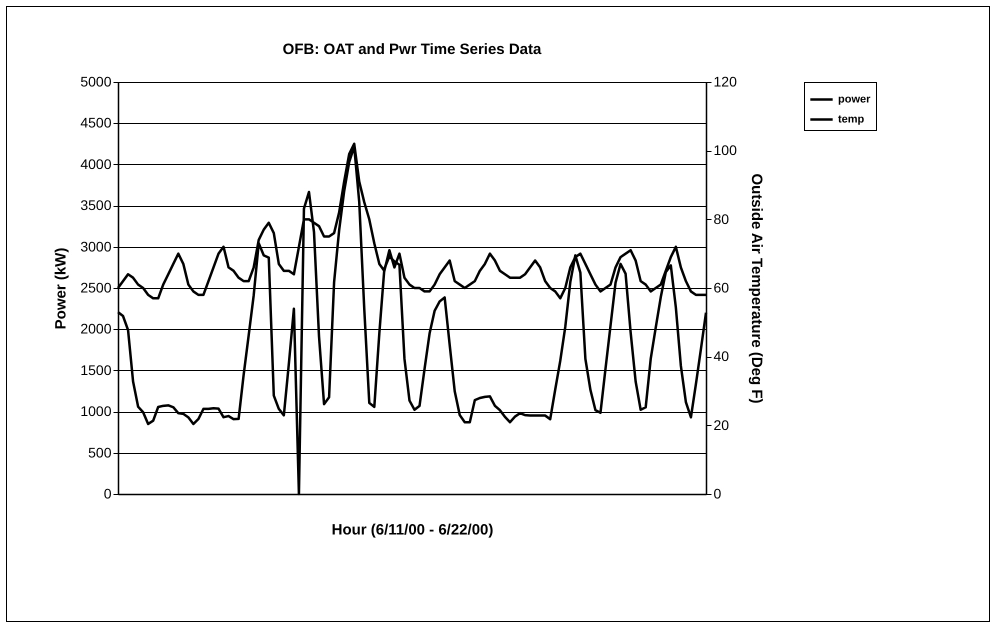  Describe the element at coordinates (722, 218) in the screenshot. I see `y2-tick-label: 80` at that location.